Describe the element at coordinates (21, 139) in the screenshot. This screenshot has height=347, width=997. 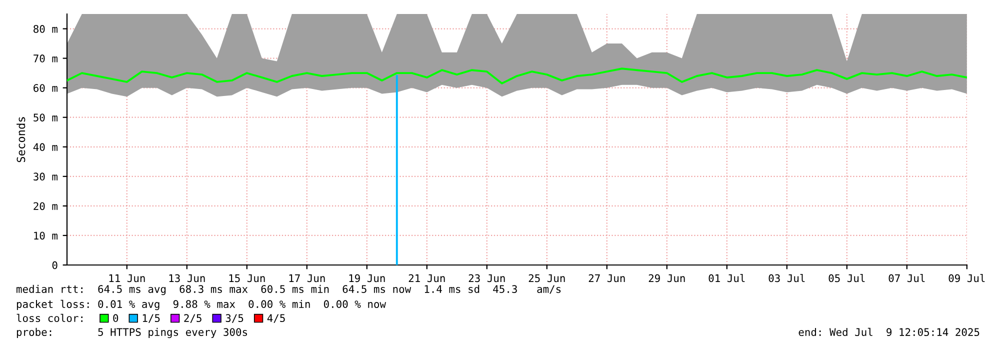
I see `y-axis-title: Seconds` at that location.